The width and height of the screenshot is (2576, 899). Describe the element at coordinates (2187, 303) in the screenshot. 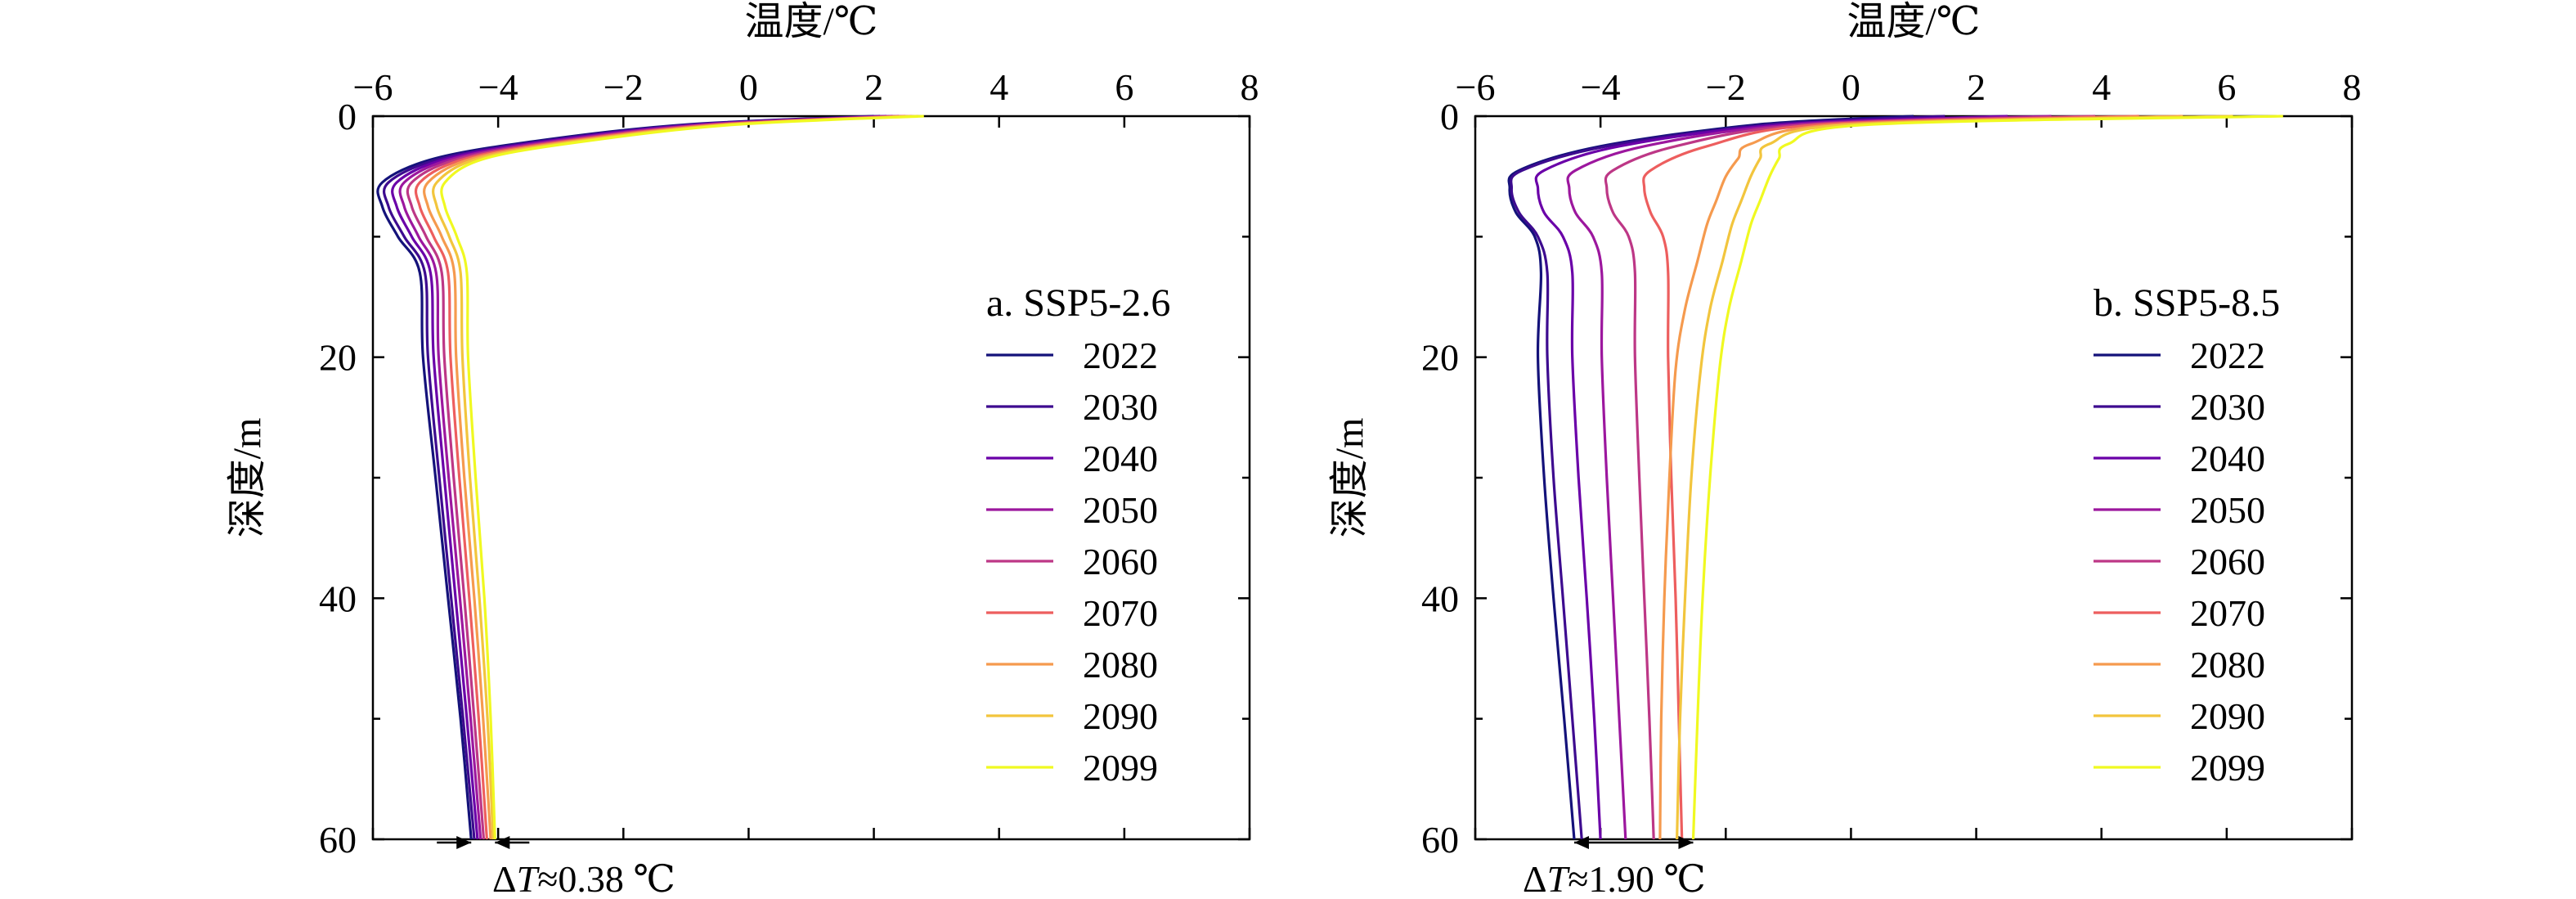

I see `legend-title-b: b. SSP5-8.5` at that location.